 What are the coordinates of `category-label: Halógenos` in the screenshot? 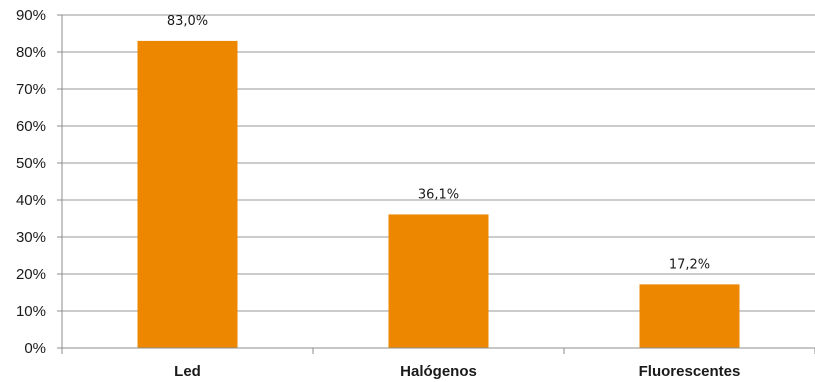 It's located at (438, 371).